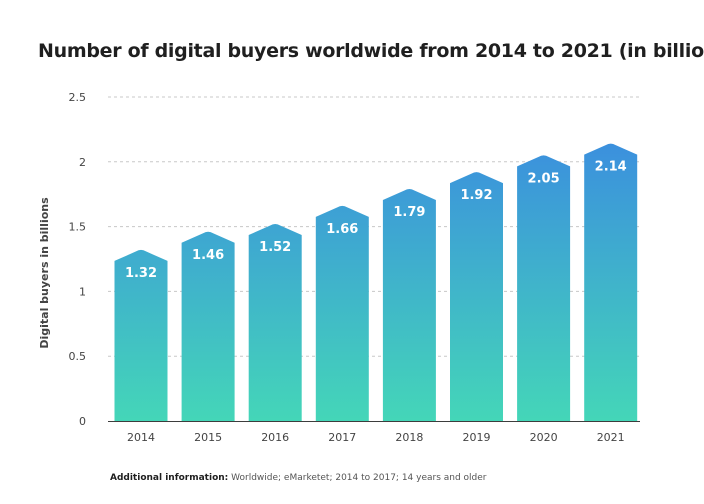  Describe the element at coordinates (78, 227) in the screenshot. I see `y-tick-label: 1.5` at that location.